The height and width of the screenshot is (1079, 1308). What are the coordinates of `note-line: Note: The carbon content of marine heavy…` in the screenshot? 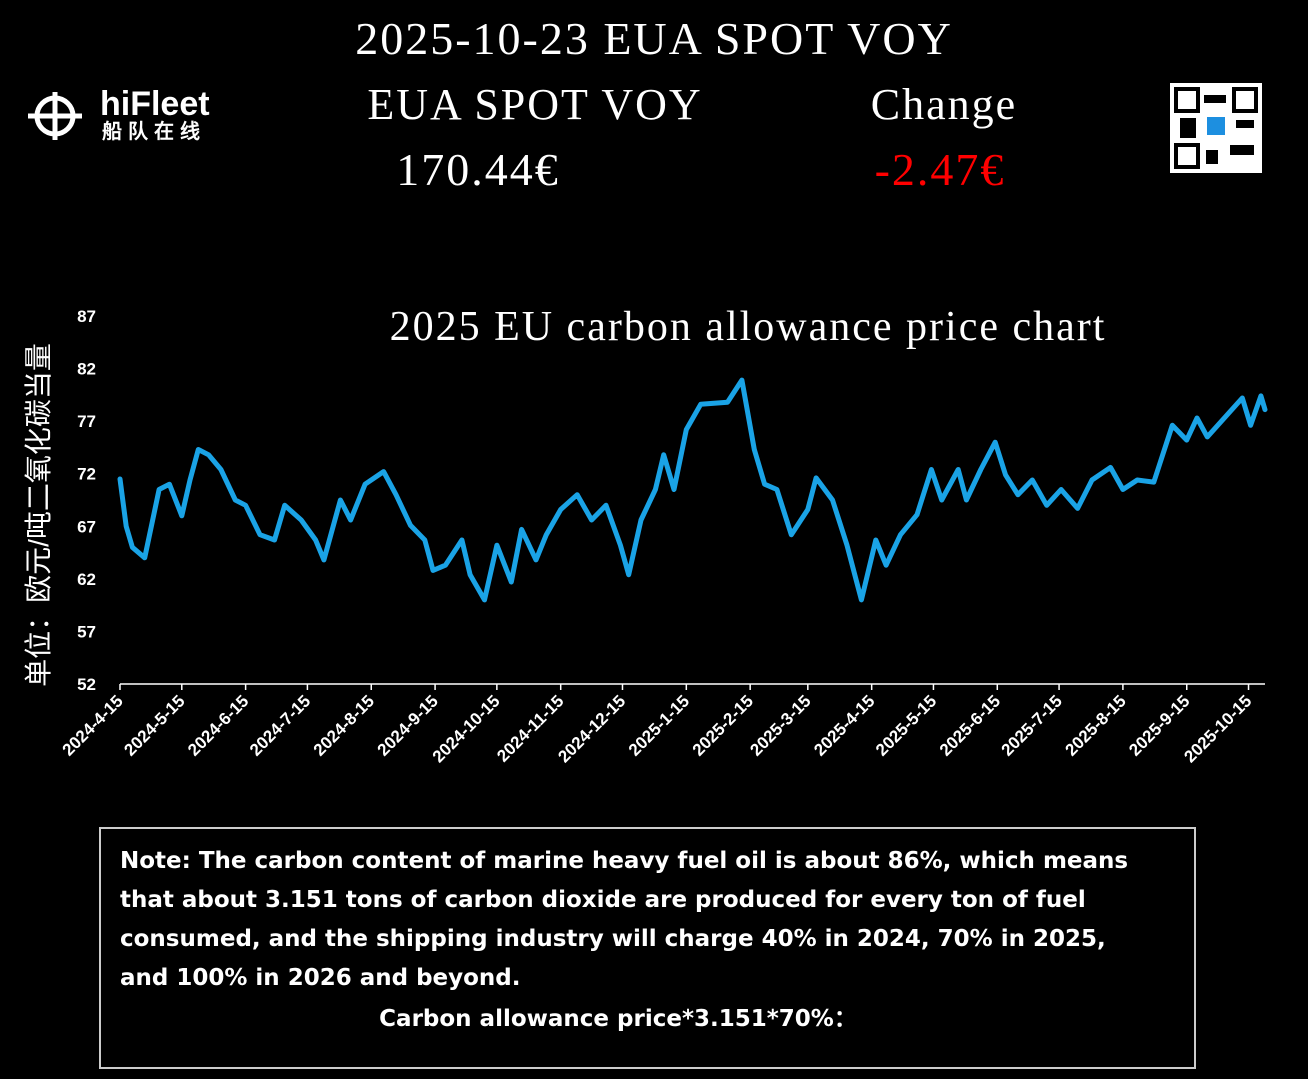 It's located at (624, 861).